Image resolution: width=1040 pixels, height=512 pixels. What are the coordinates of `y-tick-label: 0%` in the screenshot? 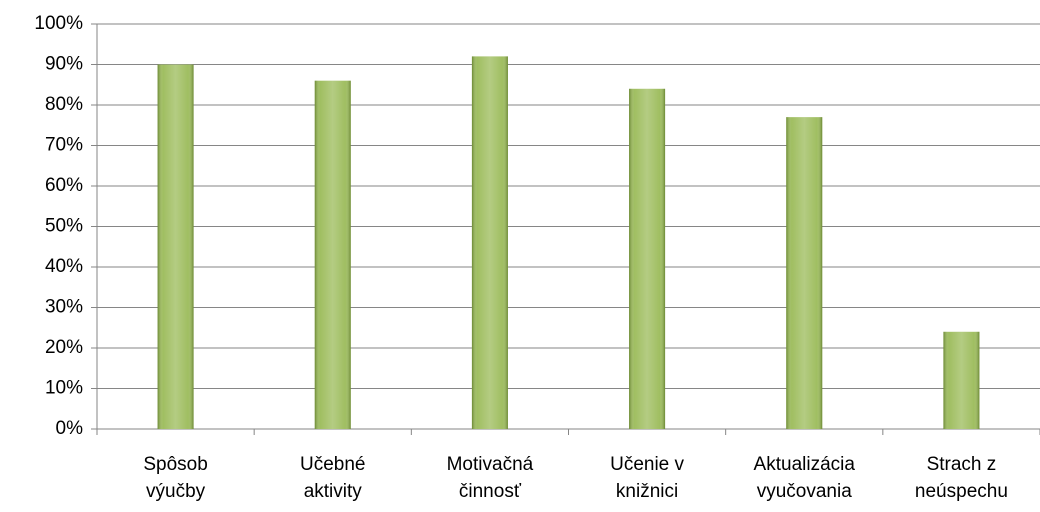 It's located at (70, 428).